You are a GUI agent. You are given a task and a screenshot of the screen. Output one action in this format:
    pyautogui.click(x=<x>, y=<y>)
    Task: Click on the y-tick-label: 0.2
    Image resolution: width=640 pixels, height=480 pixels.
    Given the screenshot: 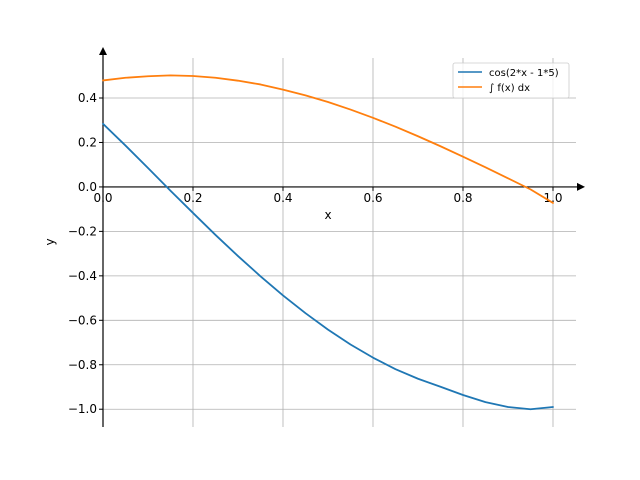 What is the action you would take?
    pyautogui.click(x=87, y=142)
    